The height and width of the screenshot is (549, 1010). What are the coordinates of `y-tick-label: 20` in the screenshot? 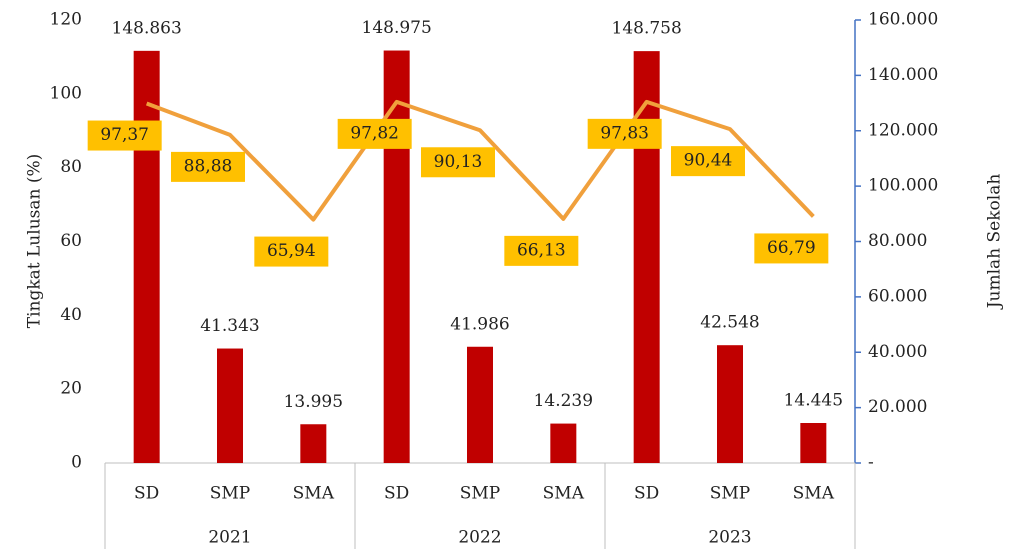 It's located at (71, 389).